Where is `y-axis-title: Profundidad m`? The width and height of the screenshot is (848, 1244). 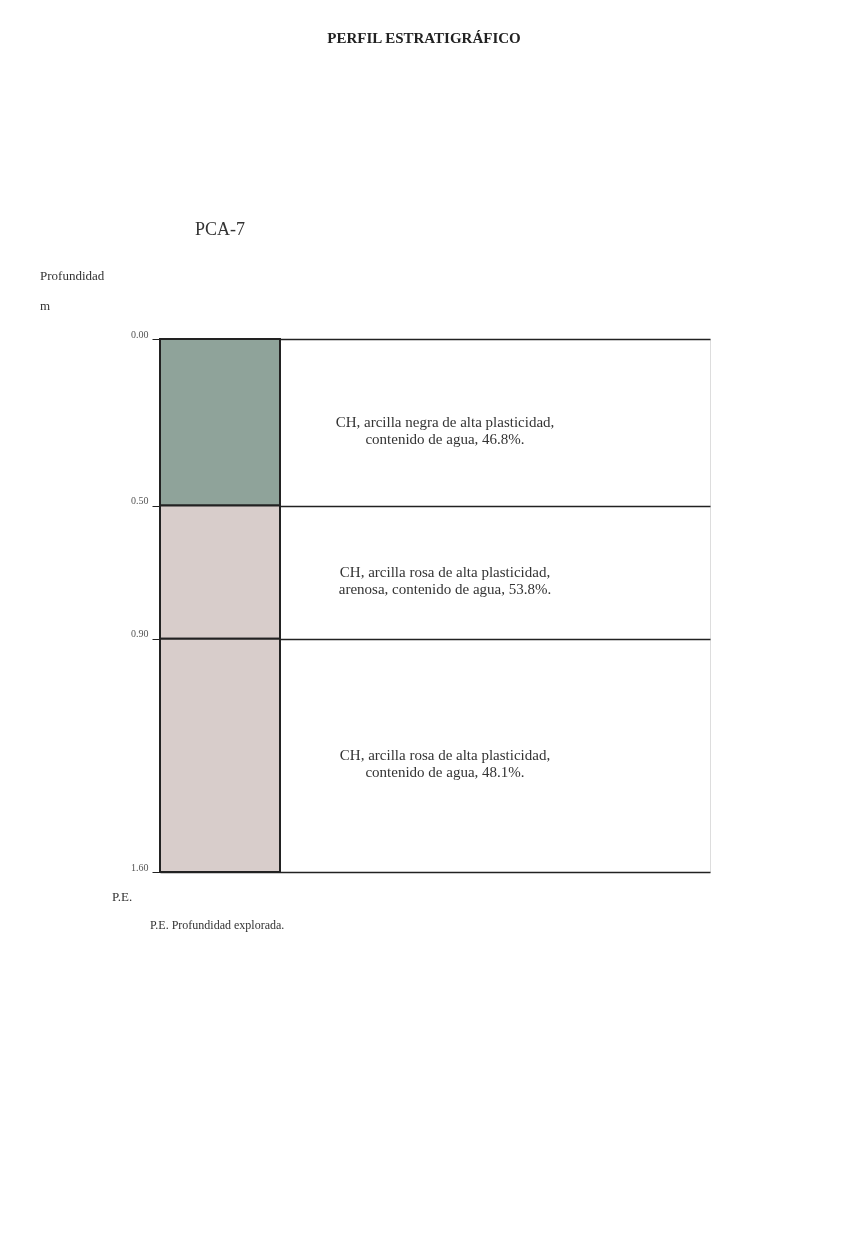
y-axis-title: Profundidad m is located at coordinates (72, 290).